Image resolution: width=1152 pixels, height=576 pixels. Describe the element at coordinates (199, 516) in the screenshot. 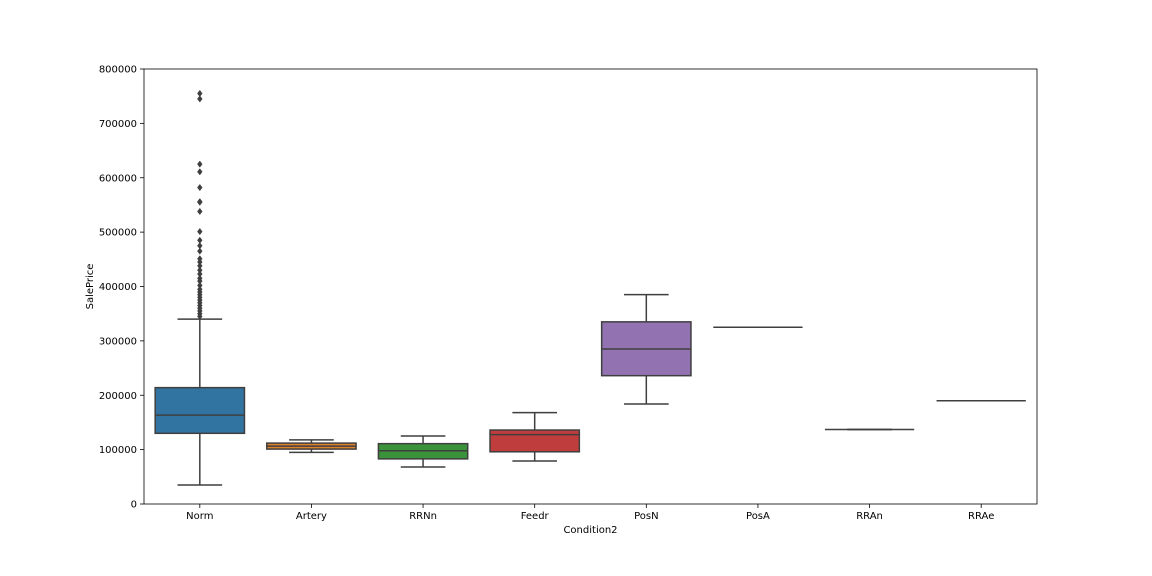

I see `x-tick-label: Norm` at that location.